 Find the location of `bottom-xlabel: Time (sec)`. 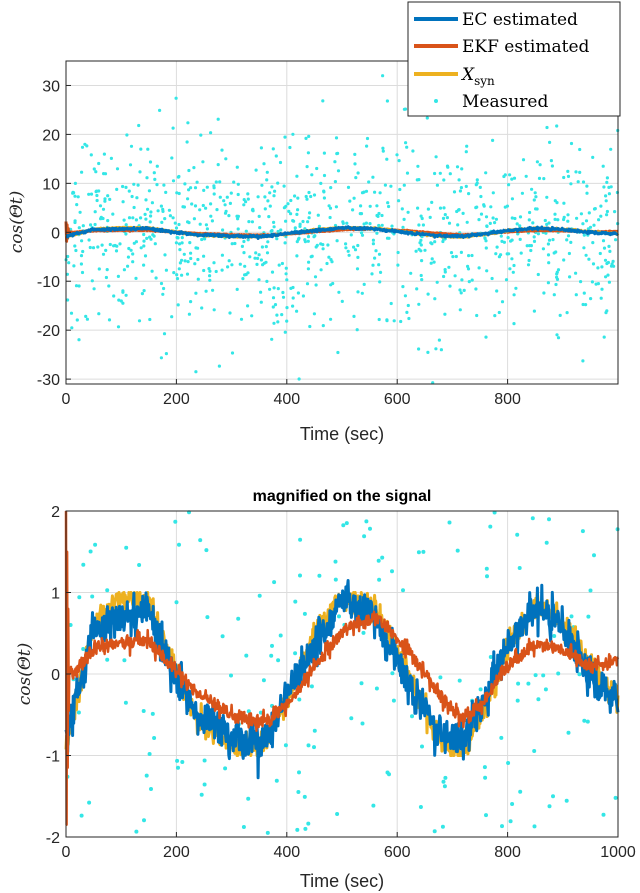

bottom-xlabel: Time (sec) is located at coordinates (342, 881).